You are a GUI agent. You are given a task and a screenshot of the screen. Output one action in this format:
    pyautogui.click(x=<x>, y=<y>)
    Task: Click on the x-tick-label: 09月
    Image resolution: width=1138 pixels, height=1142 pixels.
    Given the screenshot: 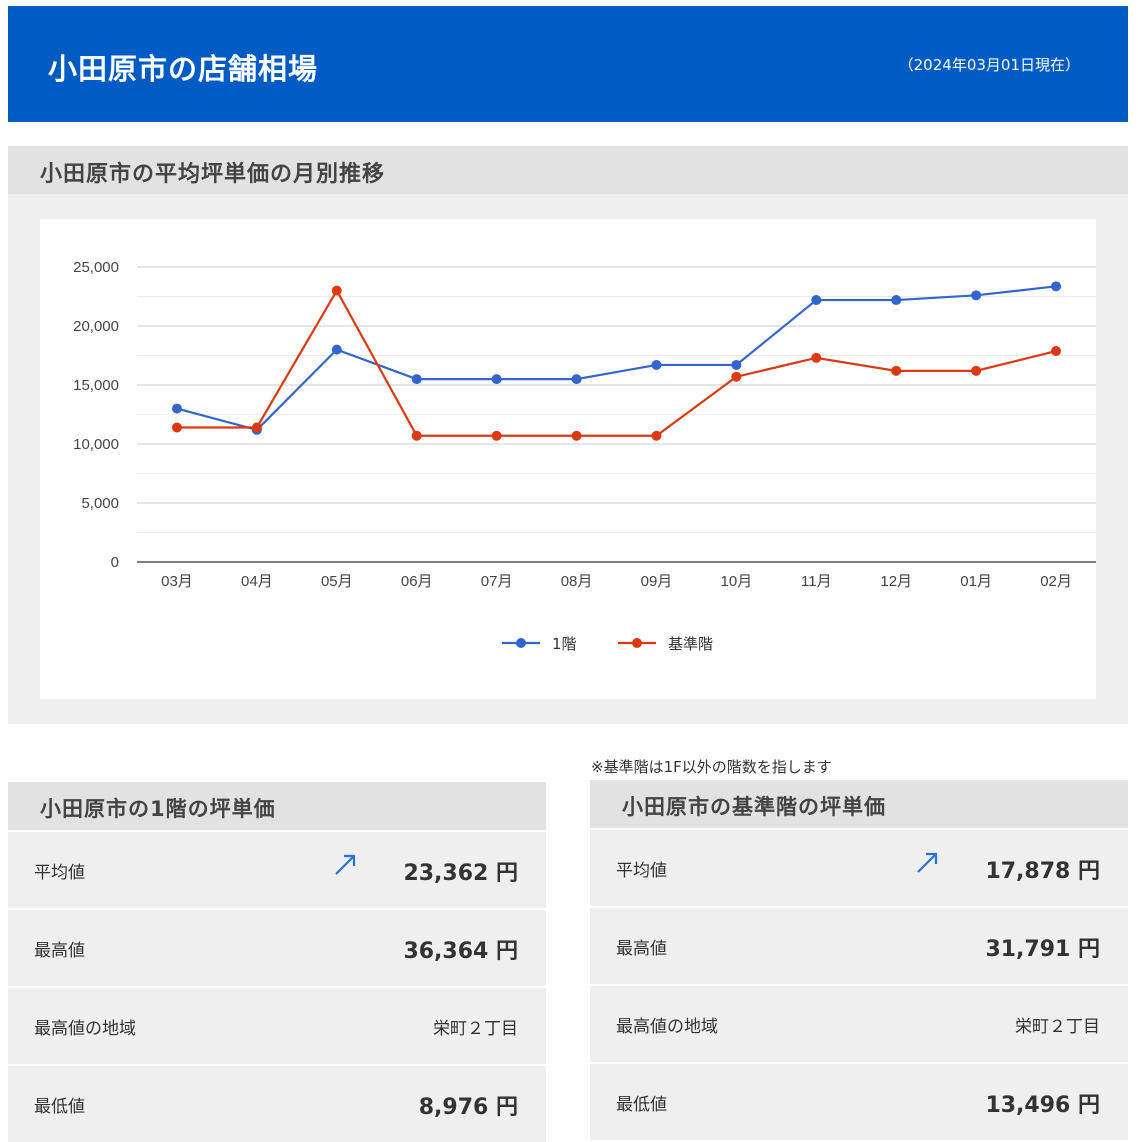 What is the action you would take?
    pyautogui.click(x=657, y=581)
    